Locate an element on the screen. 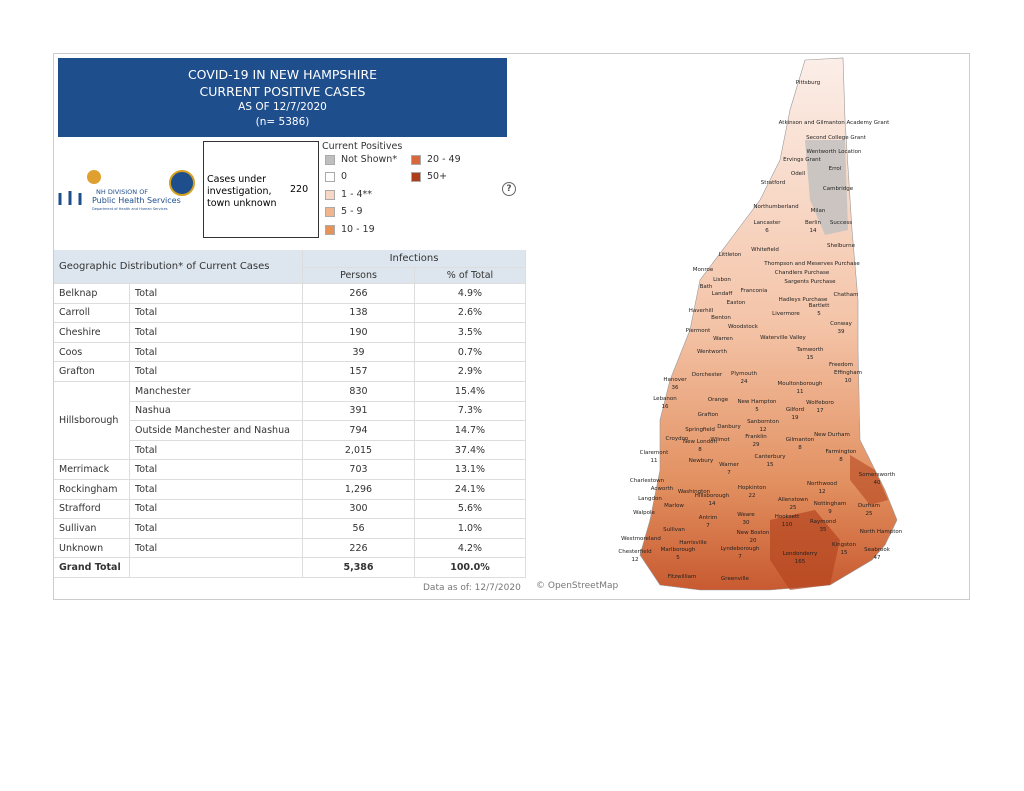 This screenshot has height=791, width=1024. town-name: Danbury is located at coordinates (729, 427).